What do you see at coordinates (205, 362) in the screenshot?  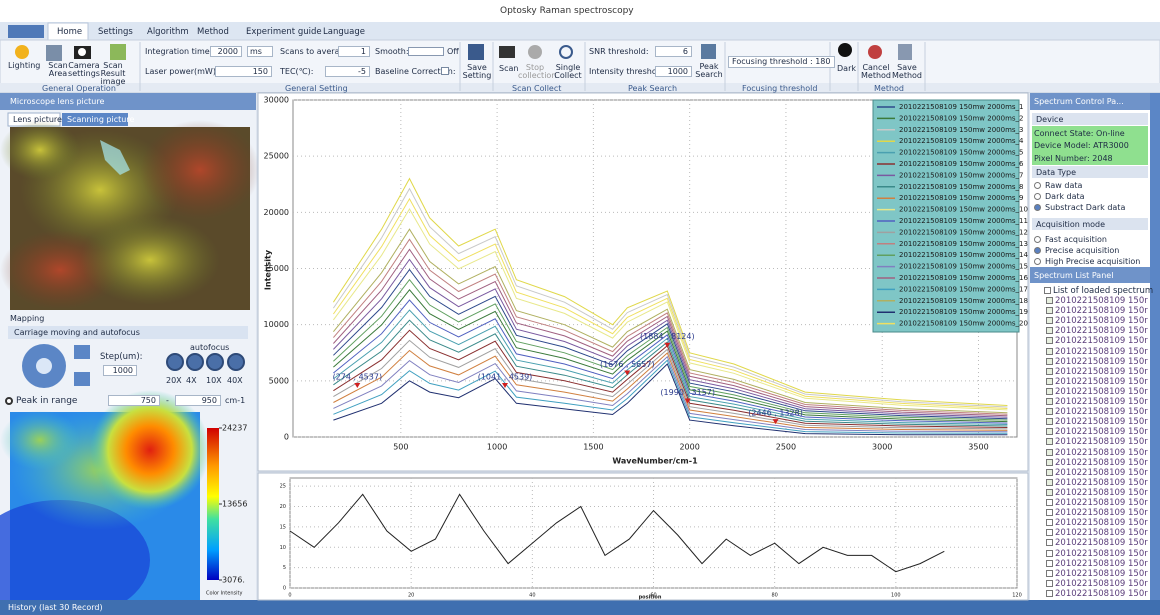 I see `objective-buttons` at bounding box center [205, 362].